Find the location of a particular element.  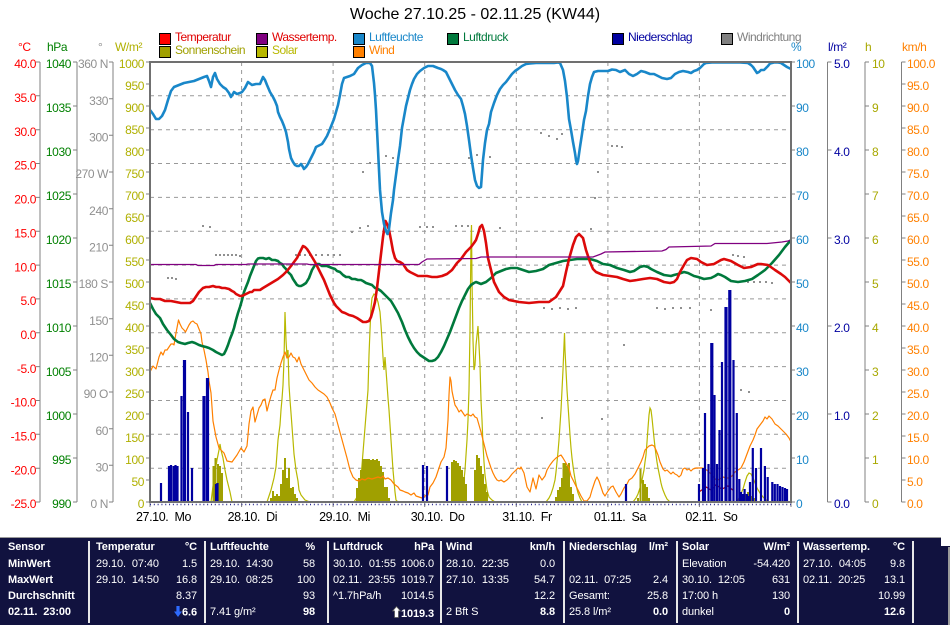

svg-text: 100.0 is located at coordinates (921, 64).